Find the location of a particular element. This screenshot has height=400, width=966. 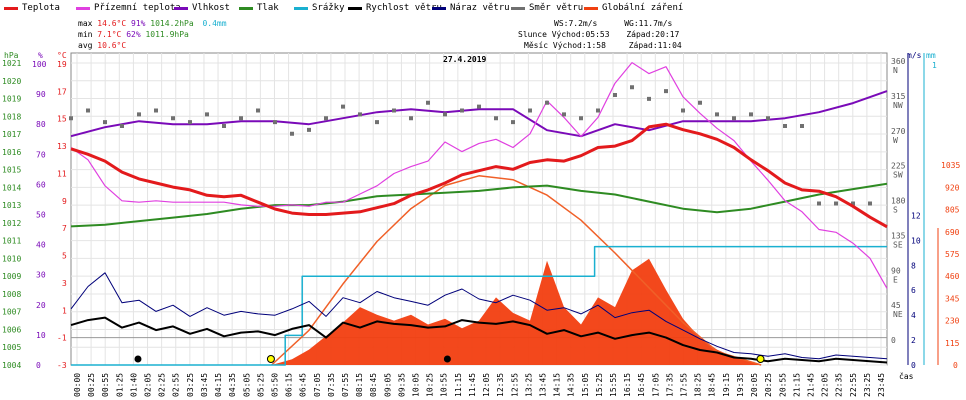

hpa-tick-label: 1017 is located at coordinates (11, 134).